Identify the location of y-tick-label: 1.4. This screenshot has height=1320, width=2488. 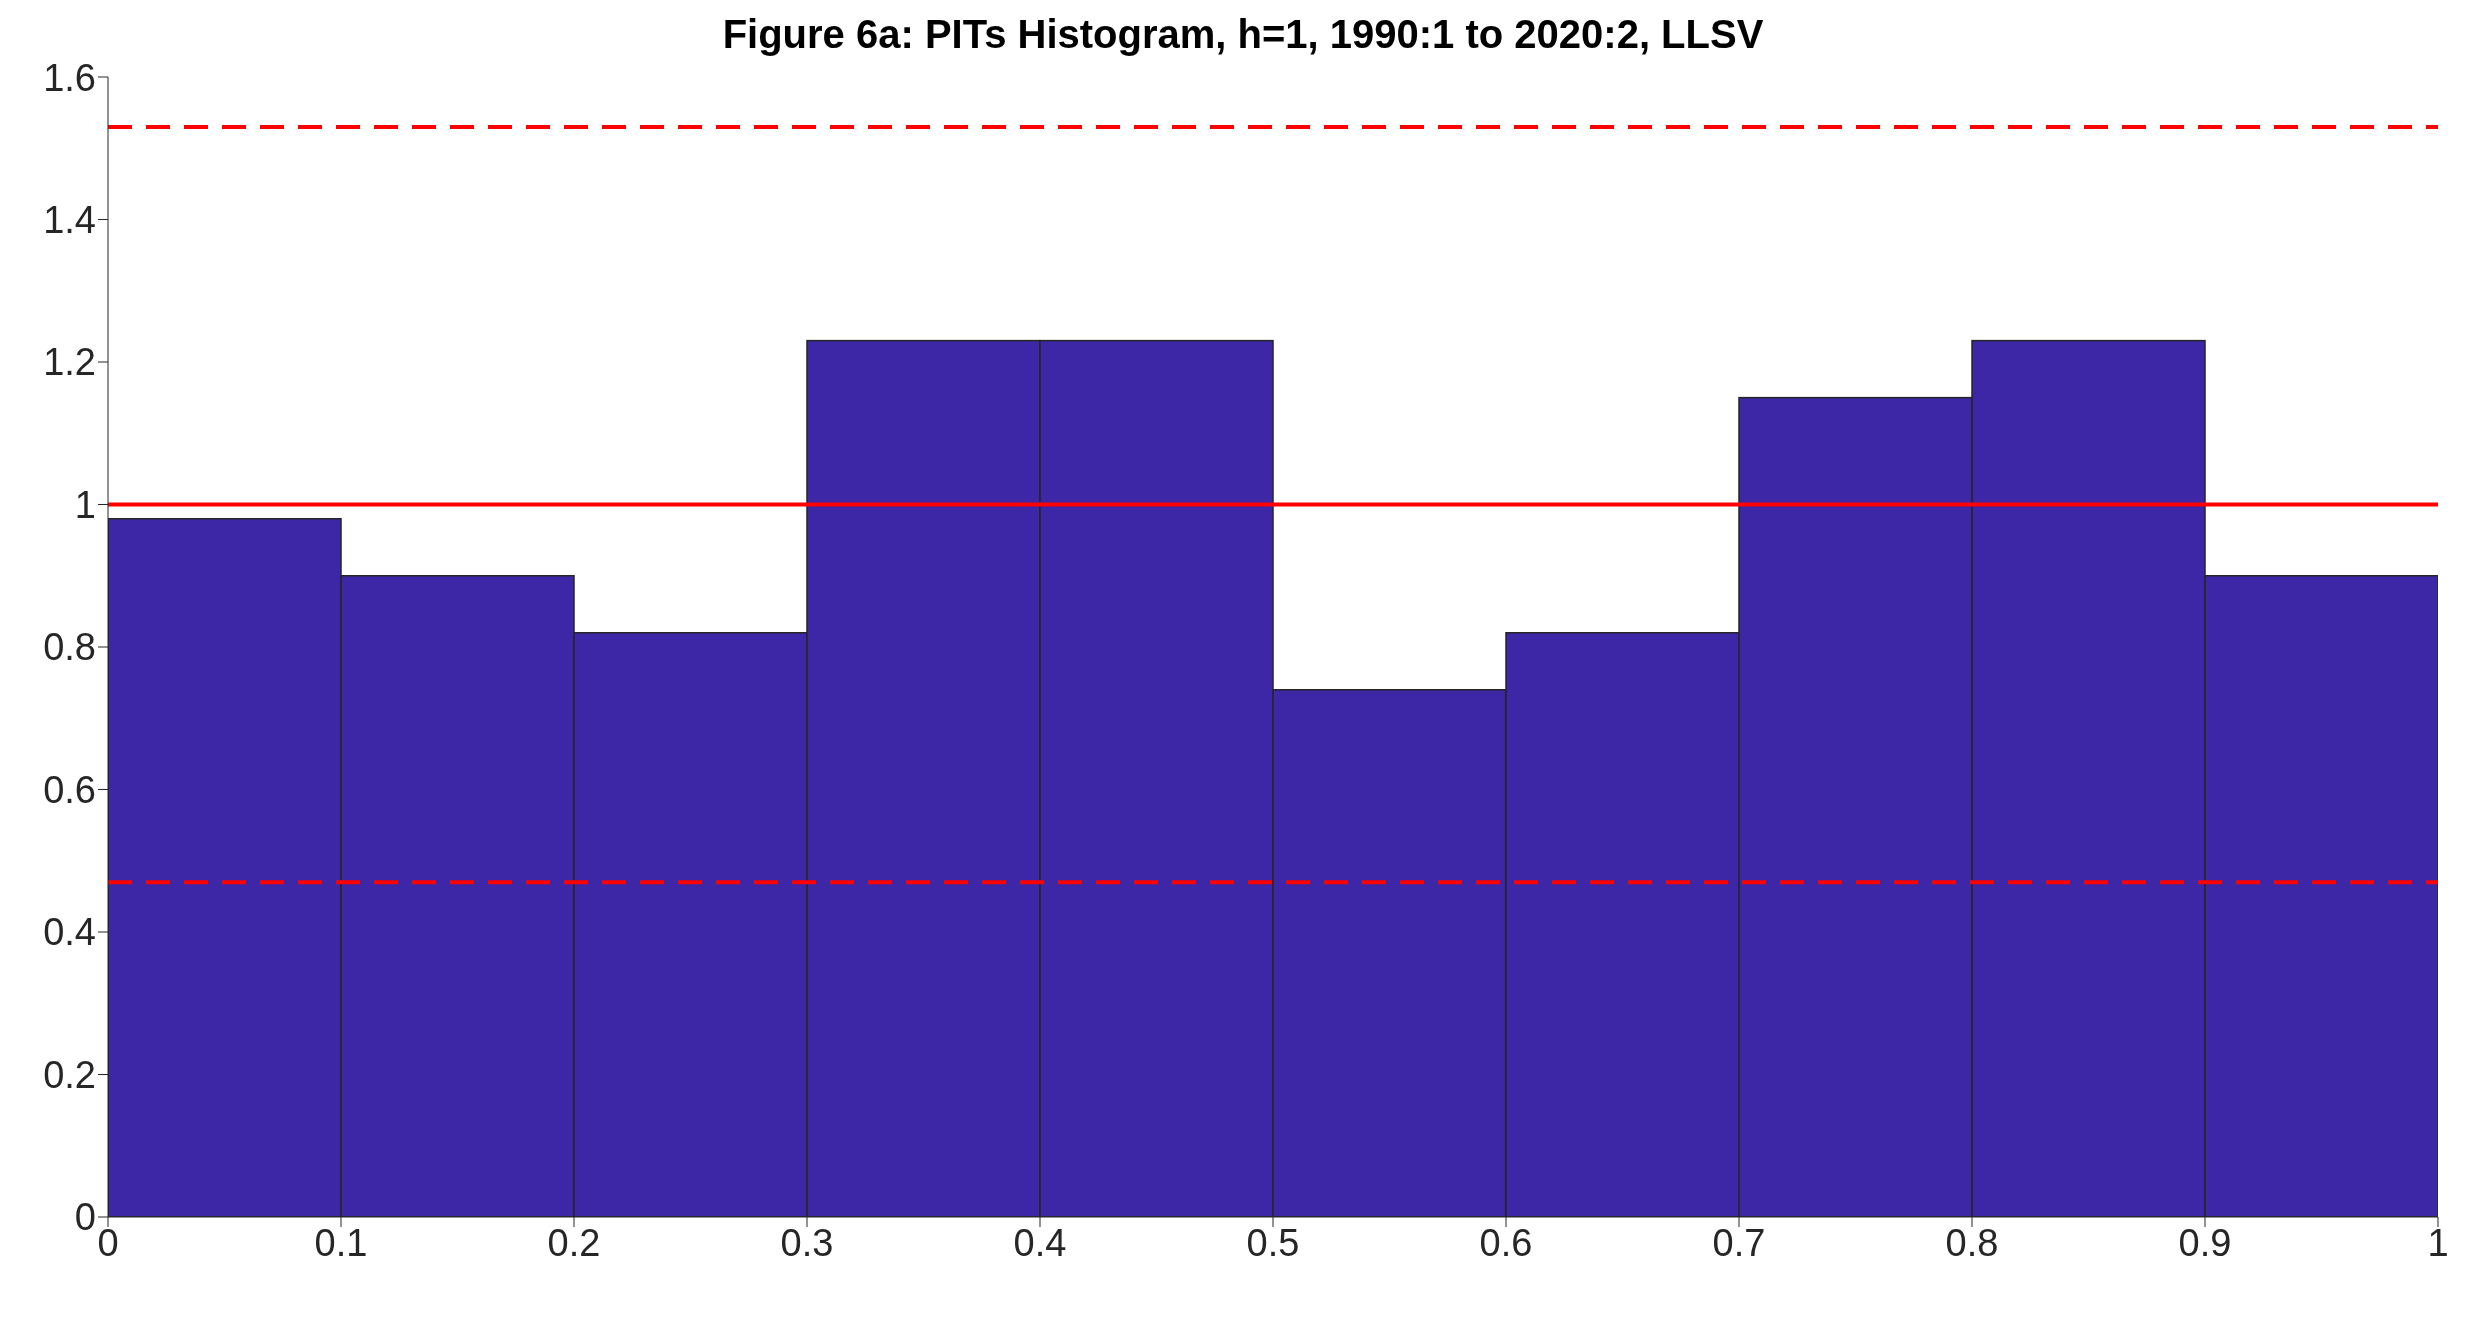
(69, 219).